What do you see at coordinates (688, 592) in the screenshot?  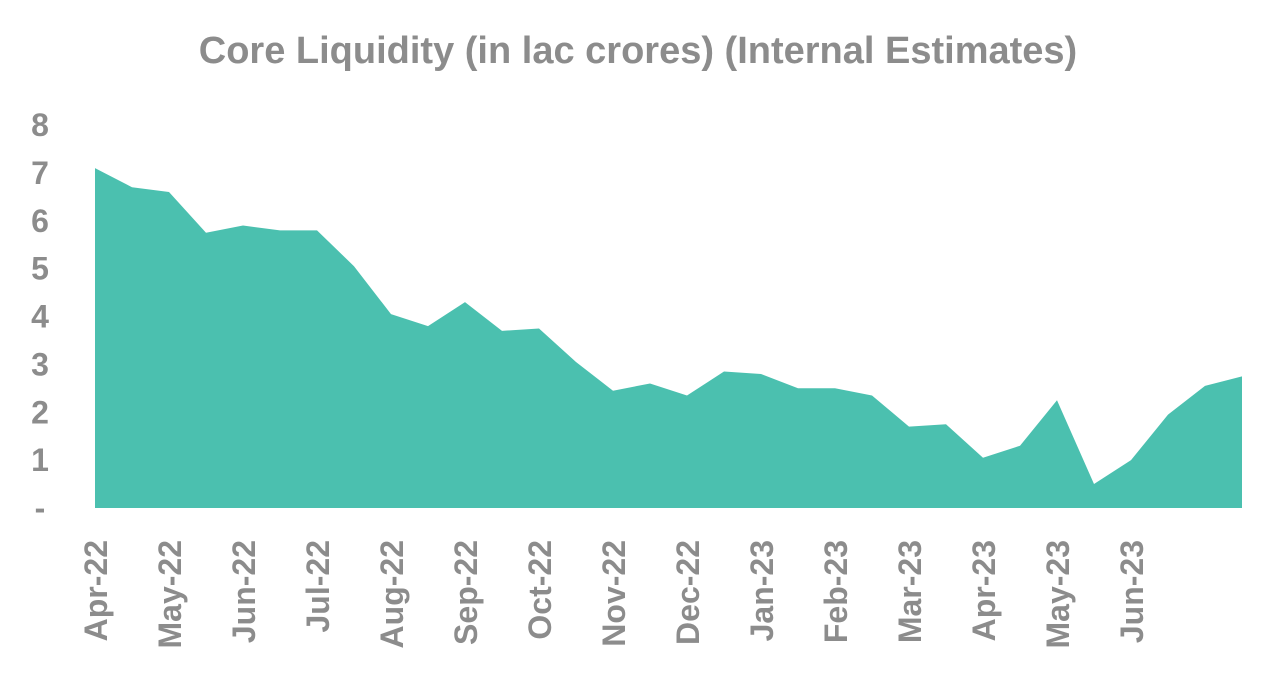 I see `x-tick-label: Dec-22` at bounding box center [688, 592].